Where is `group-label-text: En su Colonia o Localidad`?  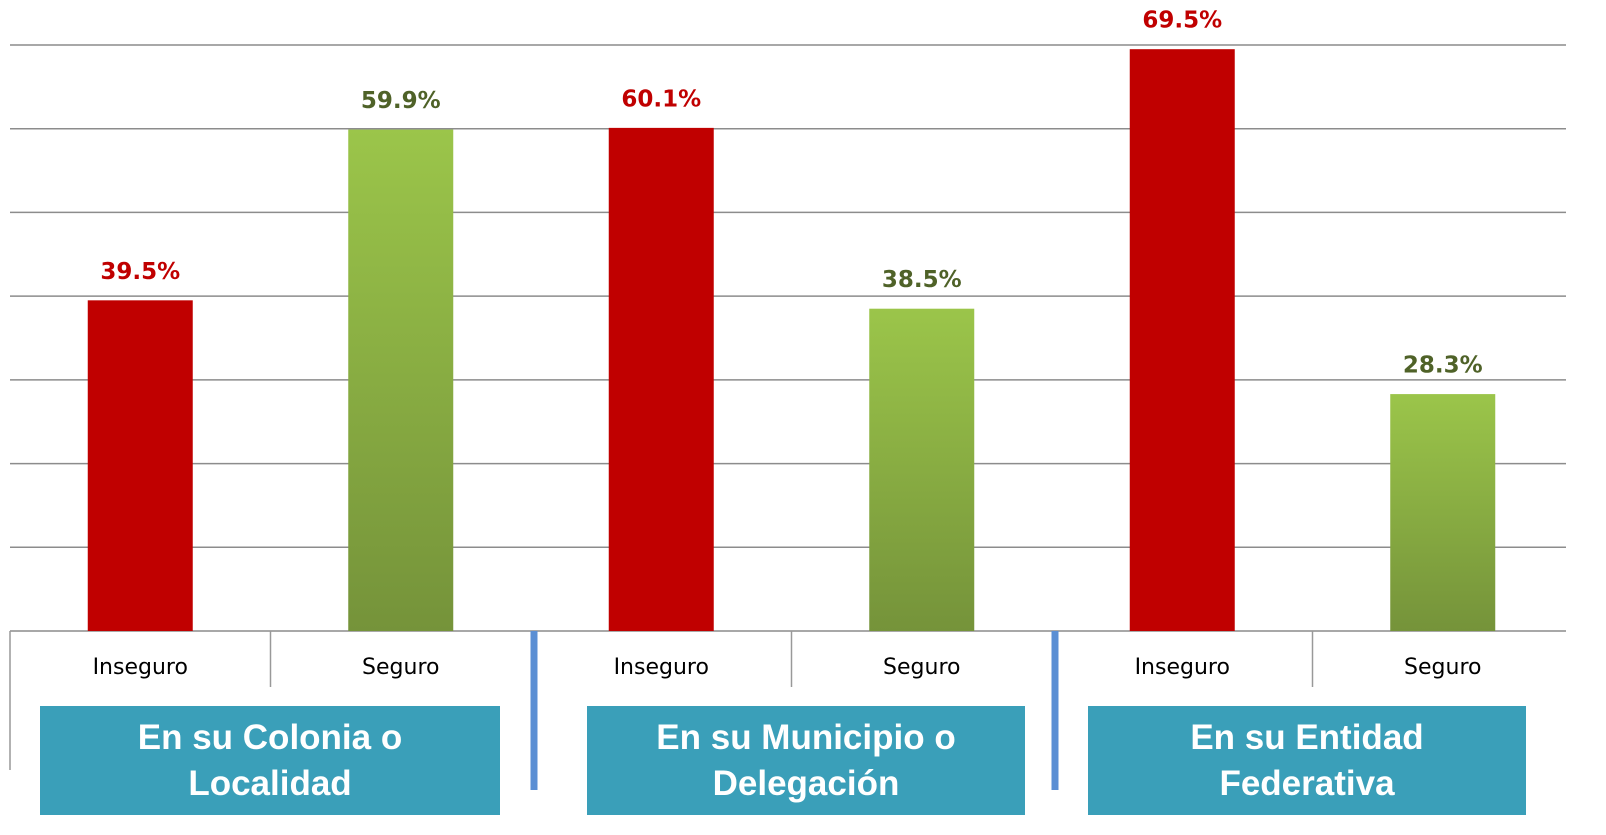
group-label-text: En su Colonia o Localidad is located at coordinates (270, 760).